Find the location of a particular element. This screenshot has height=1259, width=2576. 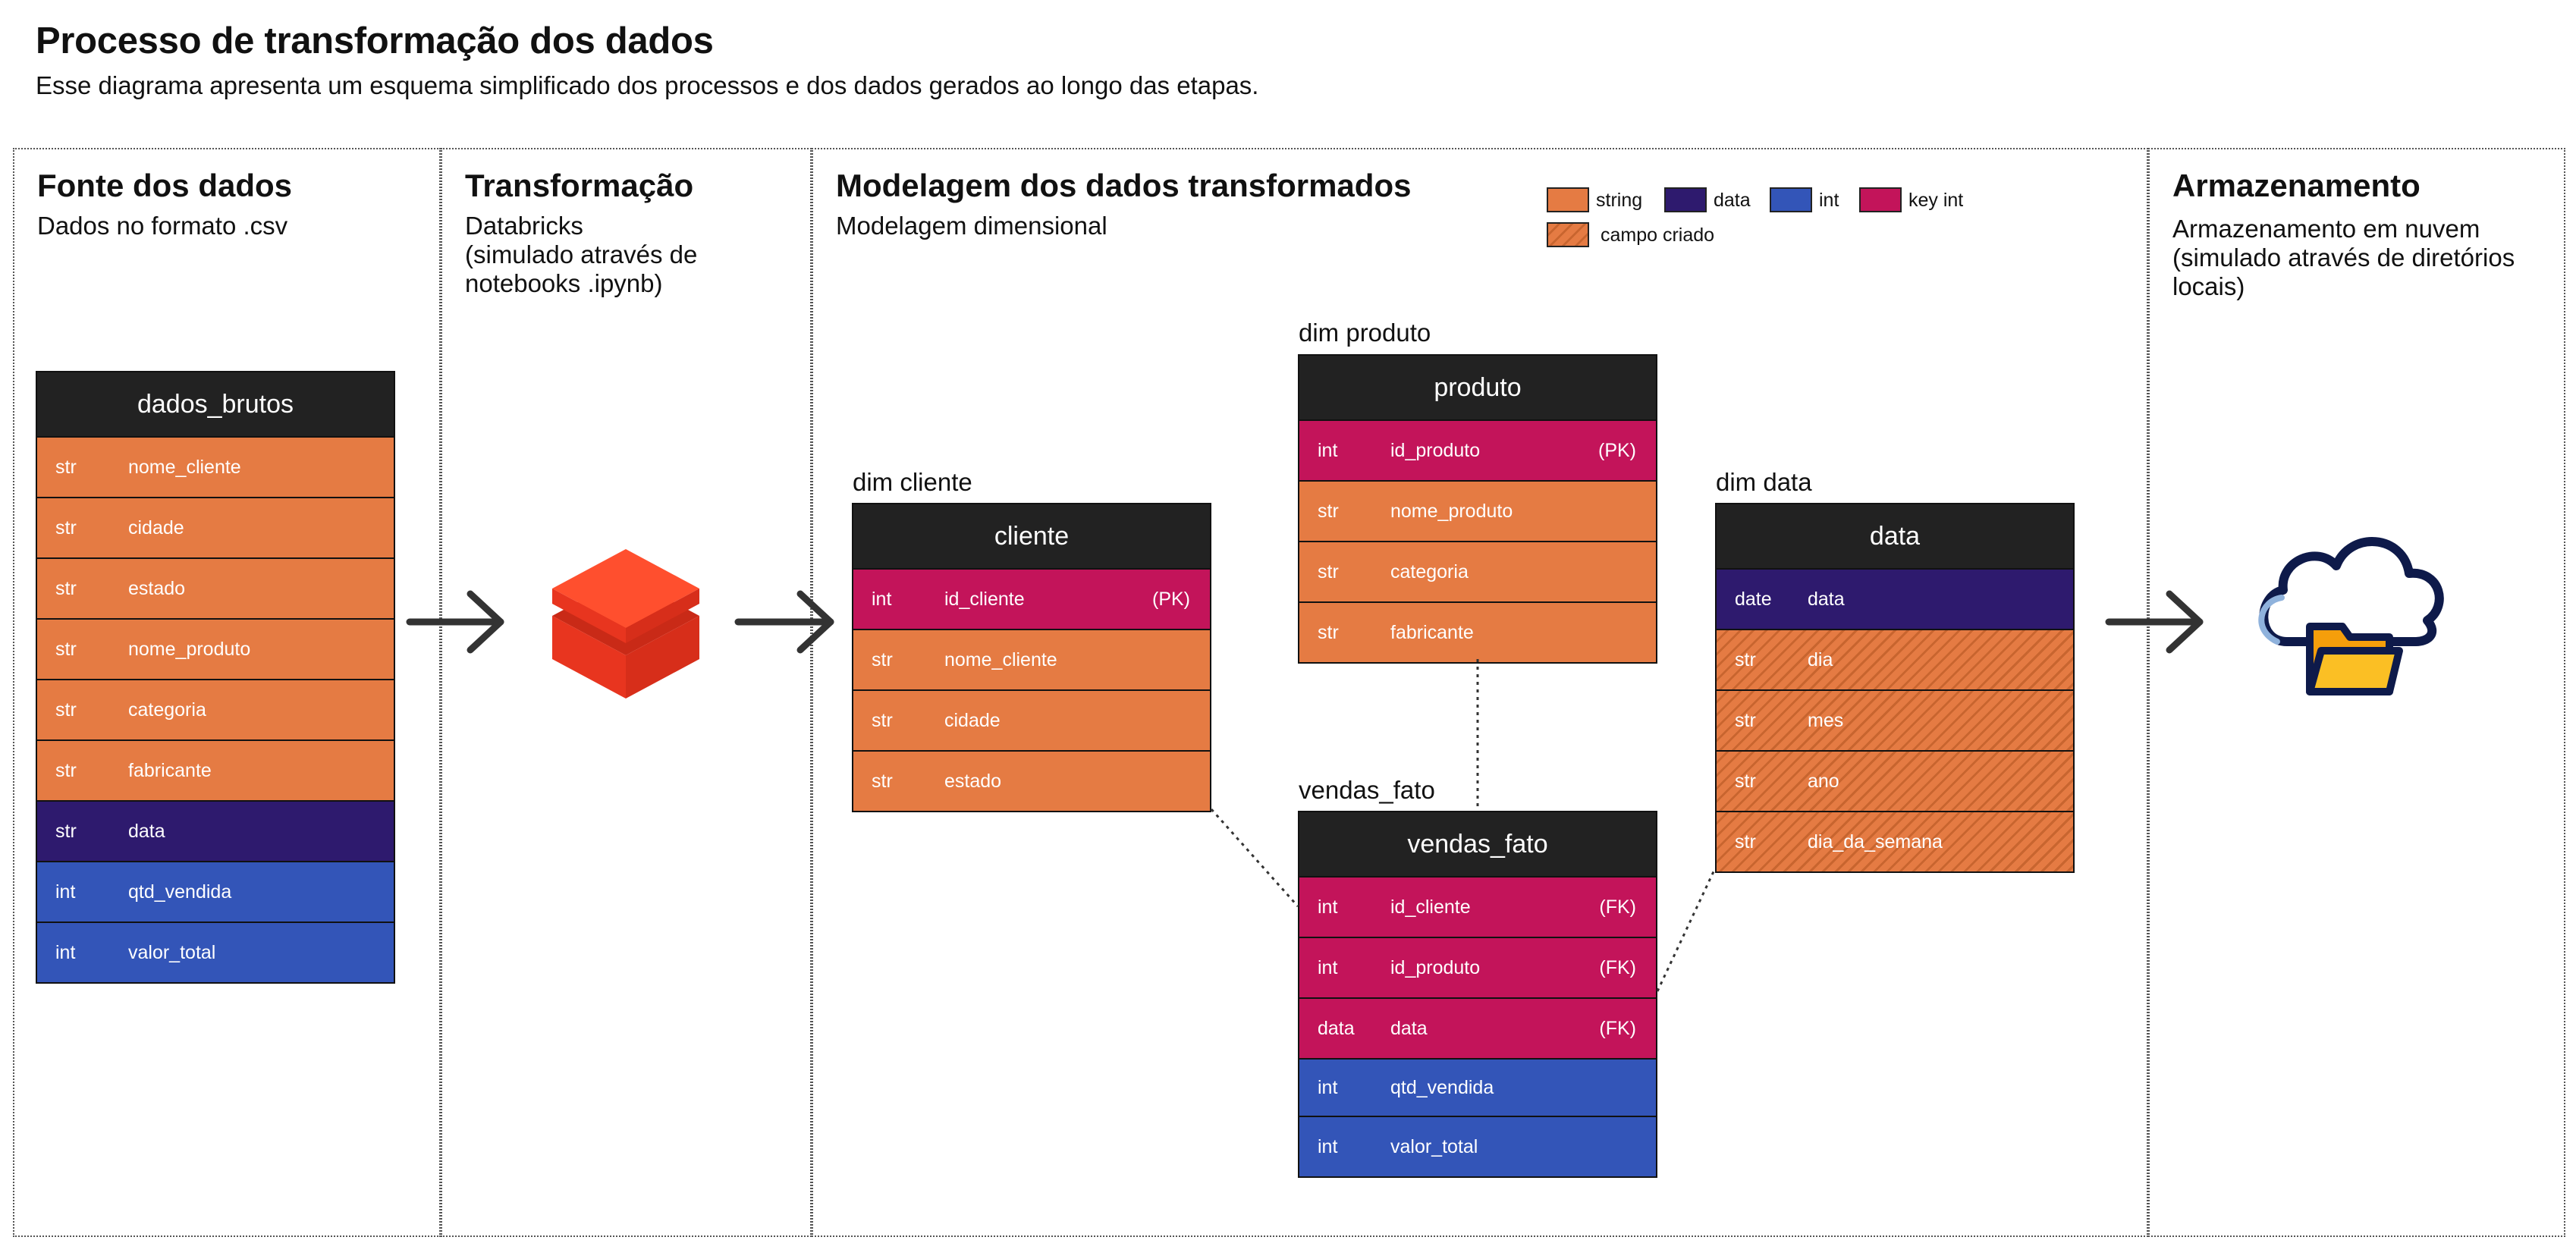

table-row: int id_cliente (FK) is located at coordinates (1477, 906).